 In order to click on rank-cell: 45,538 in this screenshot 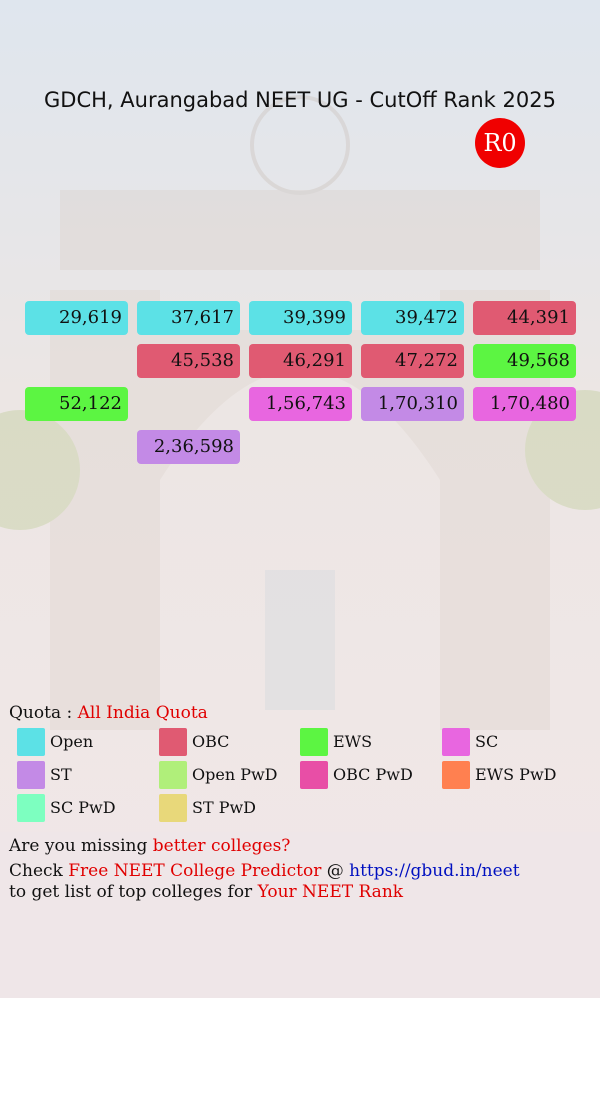, I will do `click(188, 361)`.